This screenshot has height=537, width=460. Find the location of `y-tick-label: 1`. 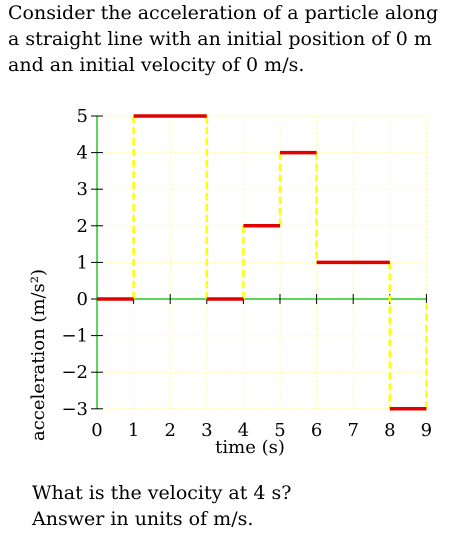

y-tick-label: 1 is located at coordinates (82, 262).